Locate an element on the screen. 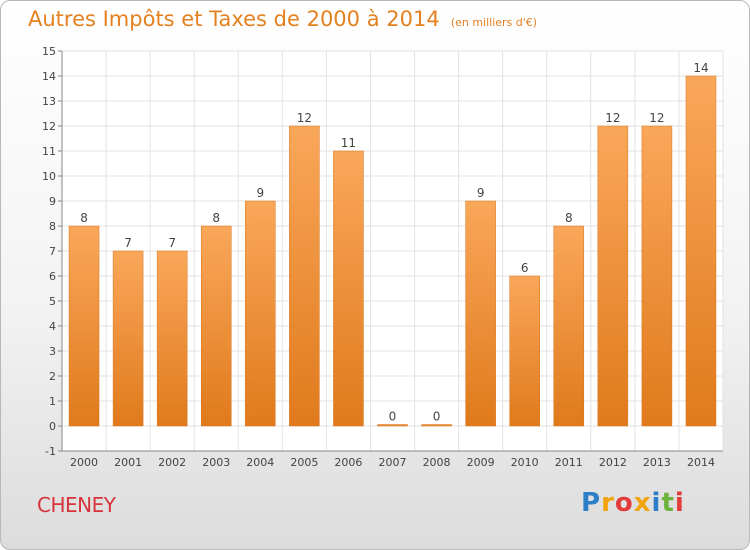  logo-letter: x is located at coordinates (642, 503).